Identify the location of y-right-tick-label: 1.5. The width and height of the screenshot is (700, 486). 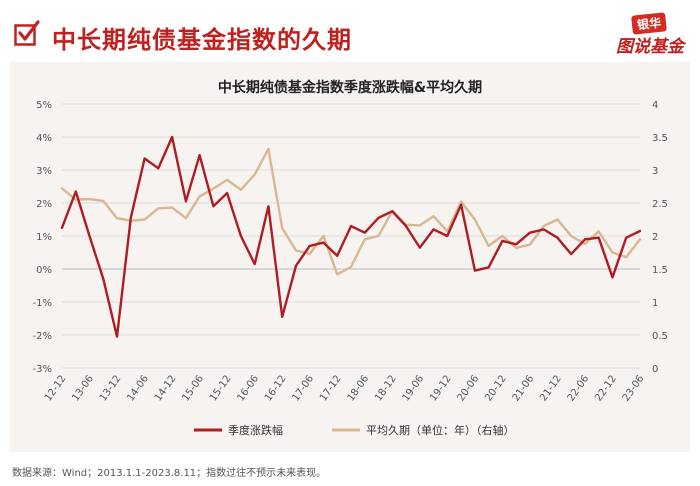
(660, 270).